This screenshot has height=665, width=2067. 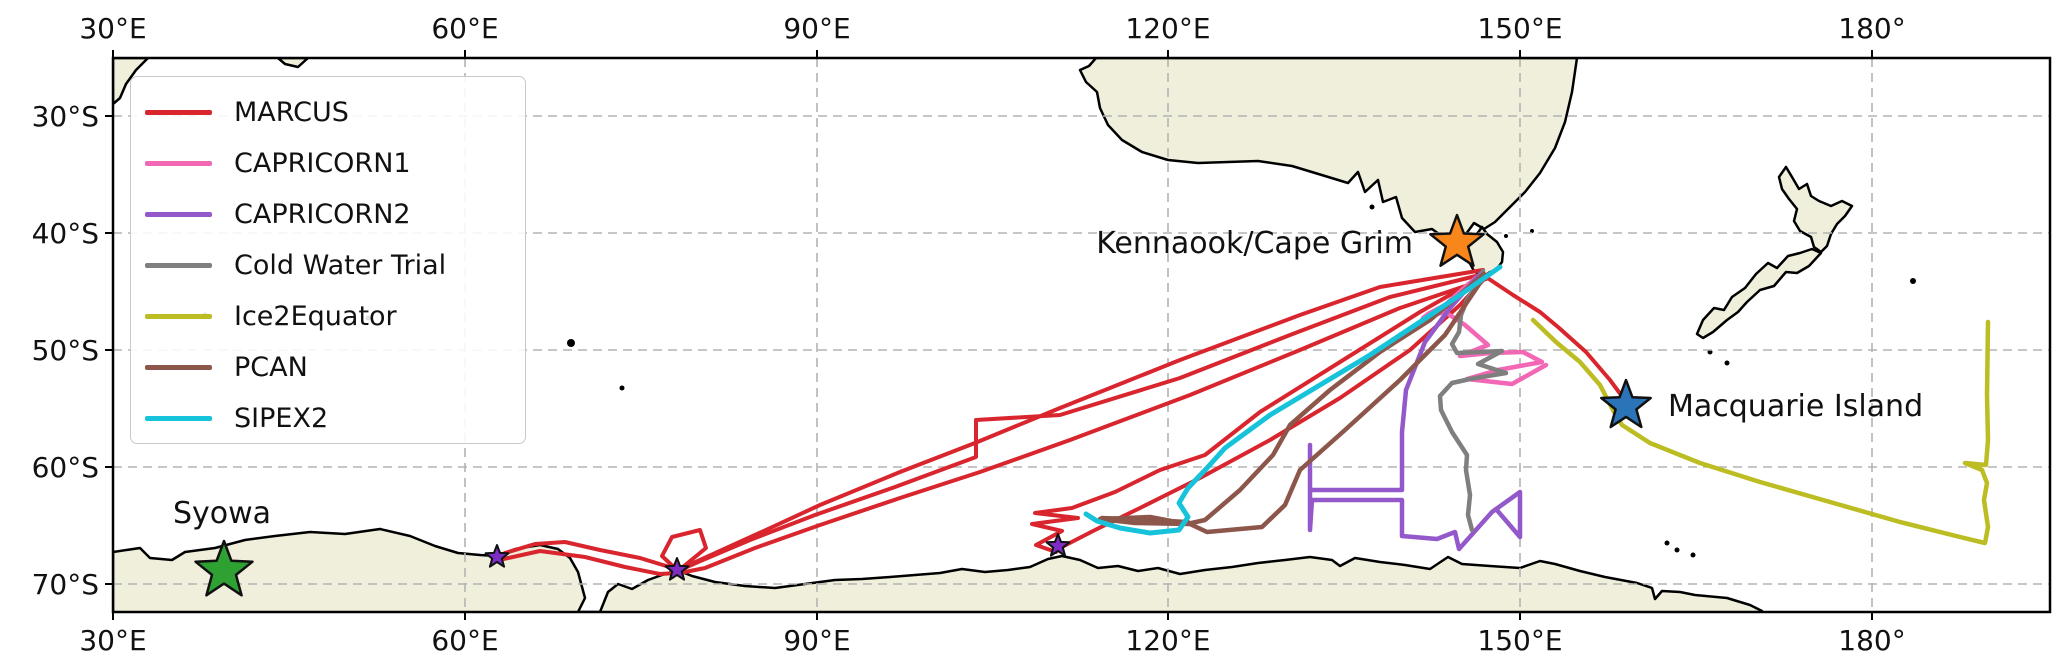 What do you see at coordinates (1167, 640) in the screenshot?
I see `x-tick-label-bottom: 120°E` at bounding box center [1167, 640].